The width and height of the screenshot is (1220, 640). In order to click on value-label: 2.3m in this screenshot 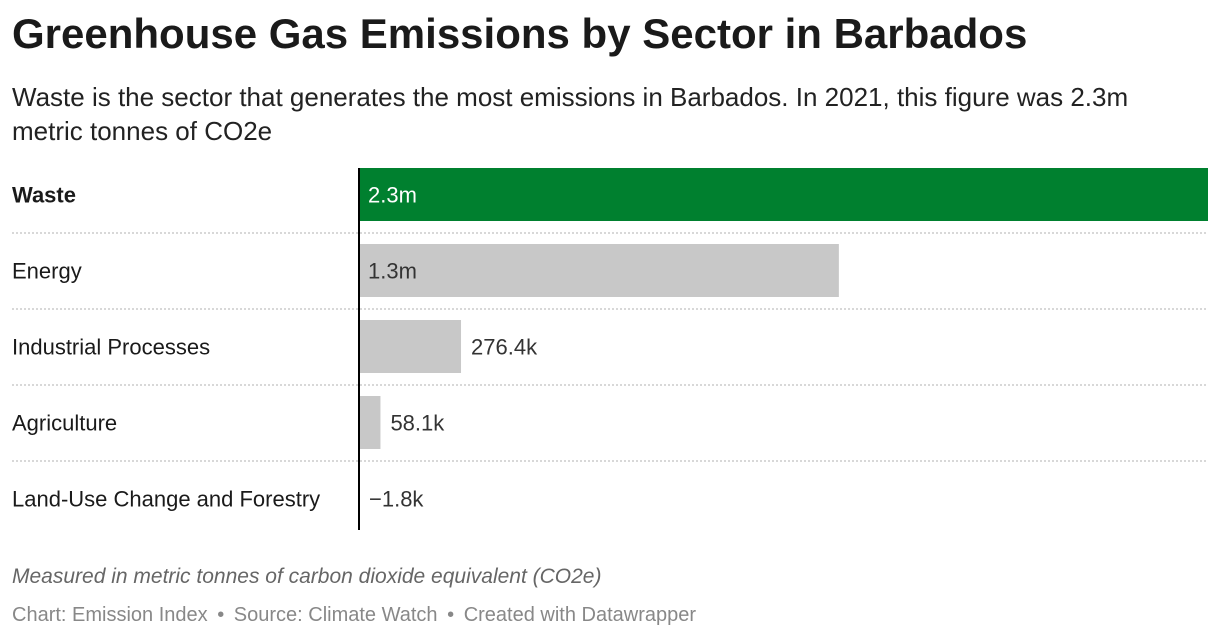, I will do `click(392, 195)`.